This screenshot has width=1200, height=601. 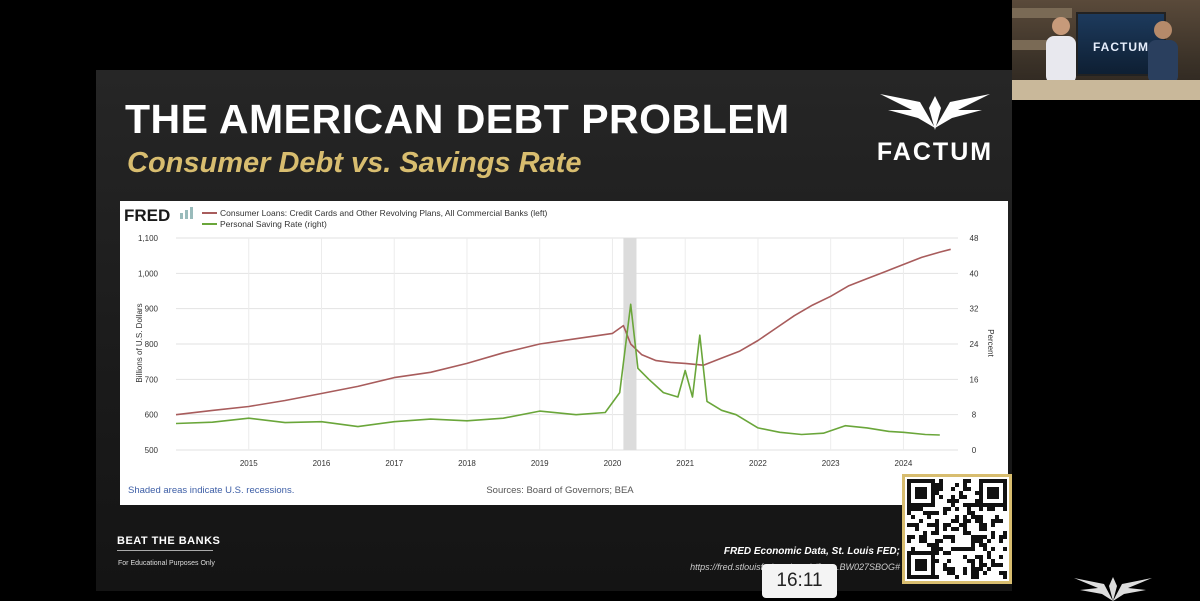 I want to click on right-axis-tick-label: 40, so click(x=974, y=273).